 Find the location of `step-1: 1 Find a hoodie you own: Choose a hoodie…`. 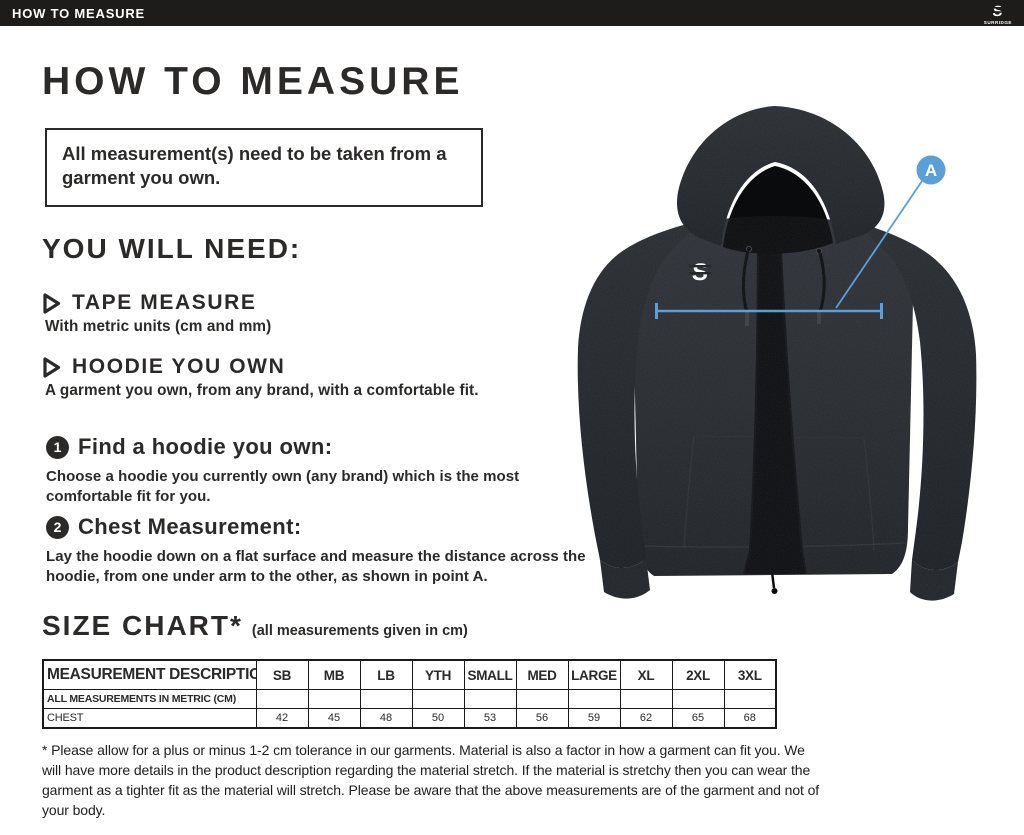

step-1: 1 Find a hoodie you own: Choose a hoodie… is located at coordinates (320, 470).